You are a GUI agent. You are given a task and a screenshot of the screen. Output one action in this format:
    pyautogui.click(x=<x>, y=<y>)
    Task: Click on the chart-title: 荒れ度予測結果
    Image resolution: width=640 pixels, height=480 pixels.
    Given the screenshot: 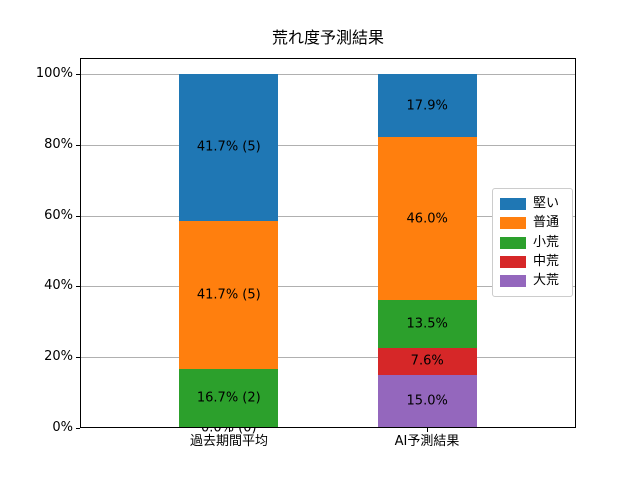 What is the action you would take?
    pyautogui.click(x=327, y=37)
    